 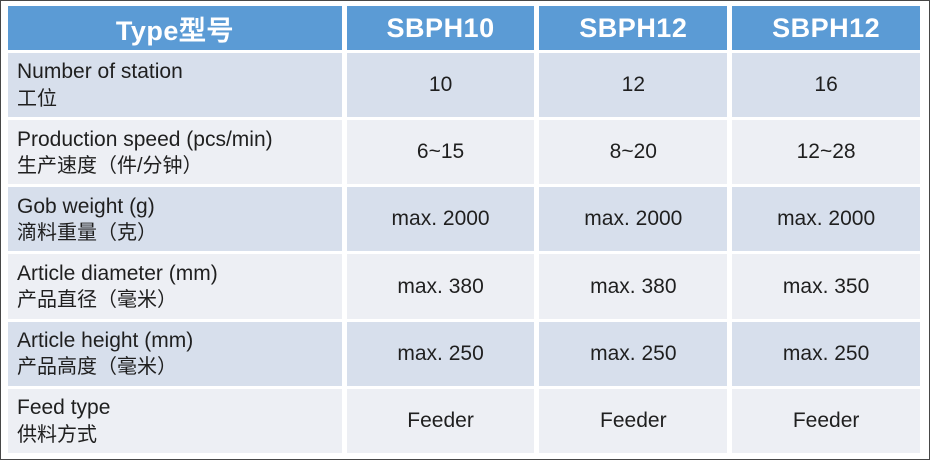 What do you see at coordinates (175, 85) in the screenshot?
I see `row-label: Number of station 工位` at bounding box center [175, 85].